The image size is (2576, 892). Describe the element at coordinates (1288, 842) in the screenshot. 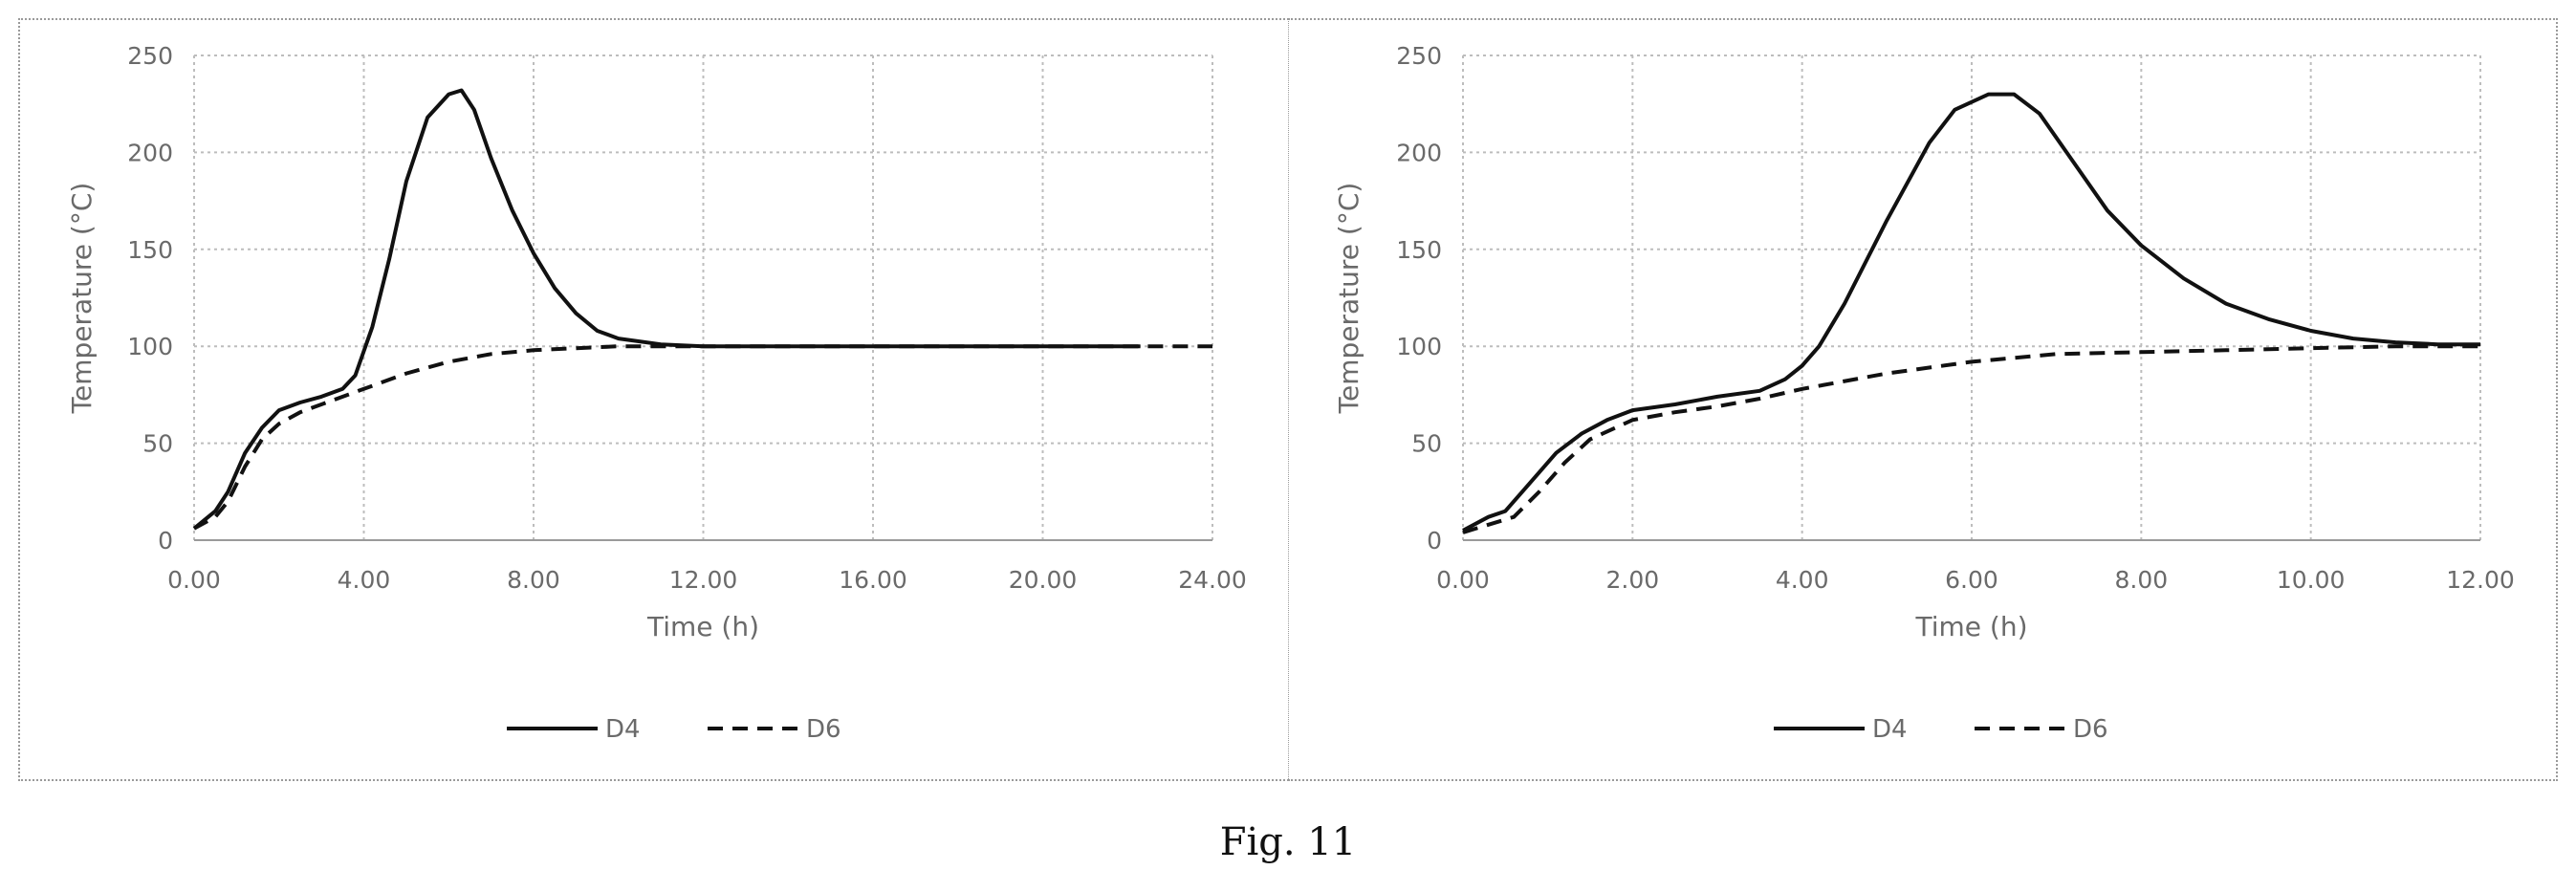

I see `figure-caption: Fig. 11` at that location.